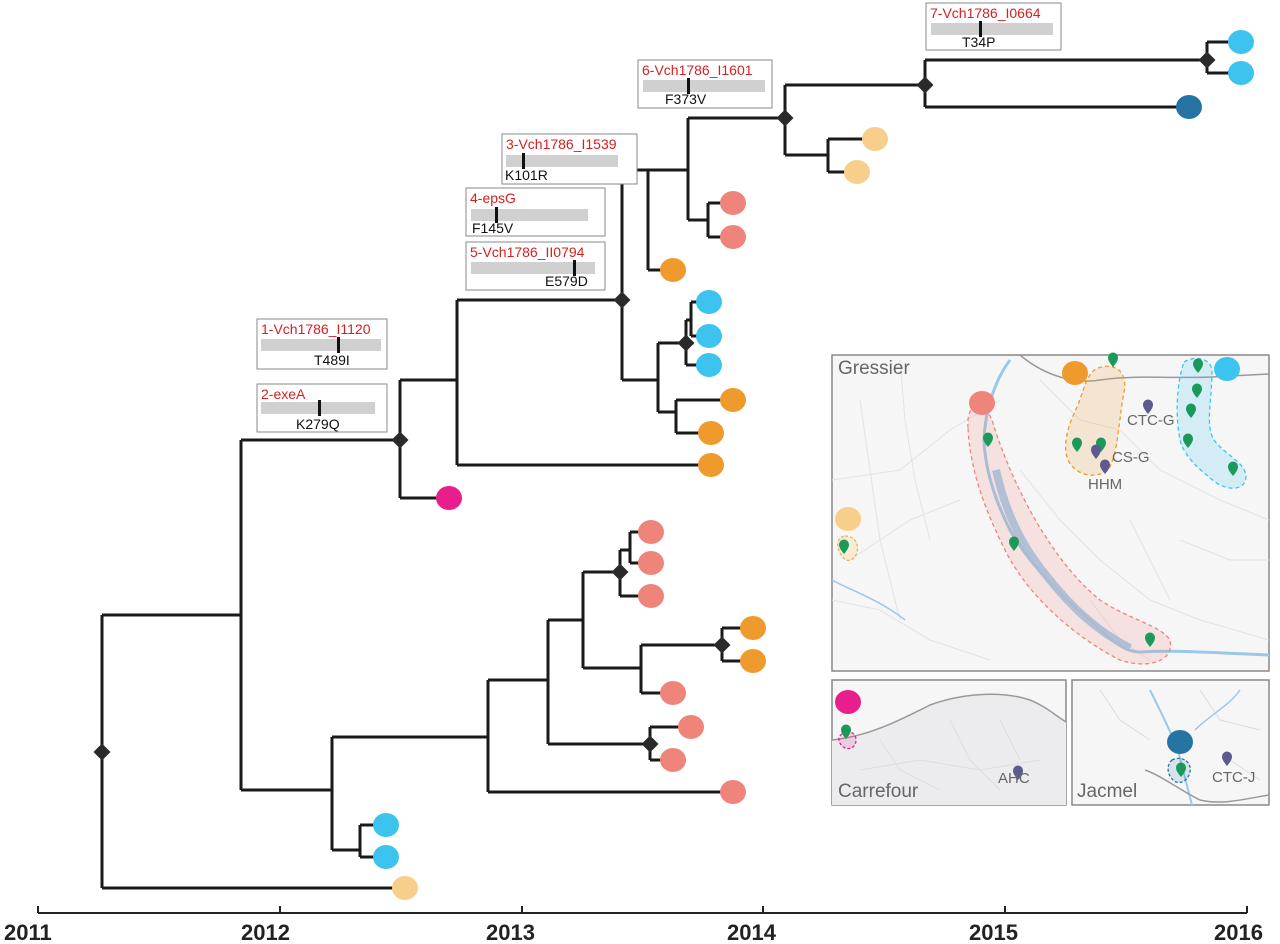 The image size is (1280, 944). Describe the element at coordinates (878, 791) in the screenshot. I see `region-label-carrefour: Carrefour` at that location.